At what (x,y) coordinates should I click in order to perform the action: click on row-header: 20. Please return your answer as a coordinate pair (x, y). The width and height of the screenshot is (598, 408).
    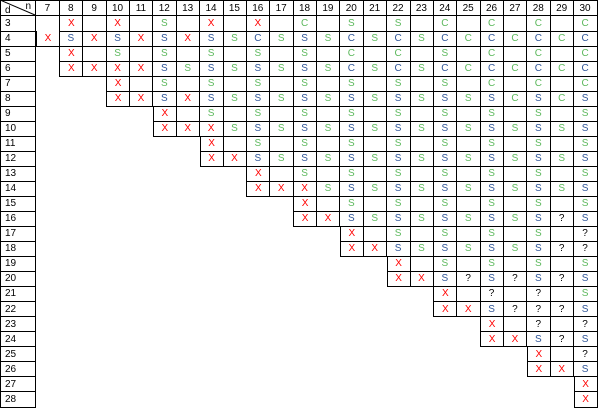
    Looking at the image, I should click on (18, 279).